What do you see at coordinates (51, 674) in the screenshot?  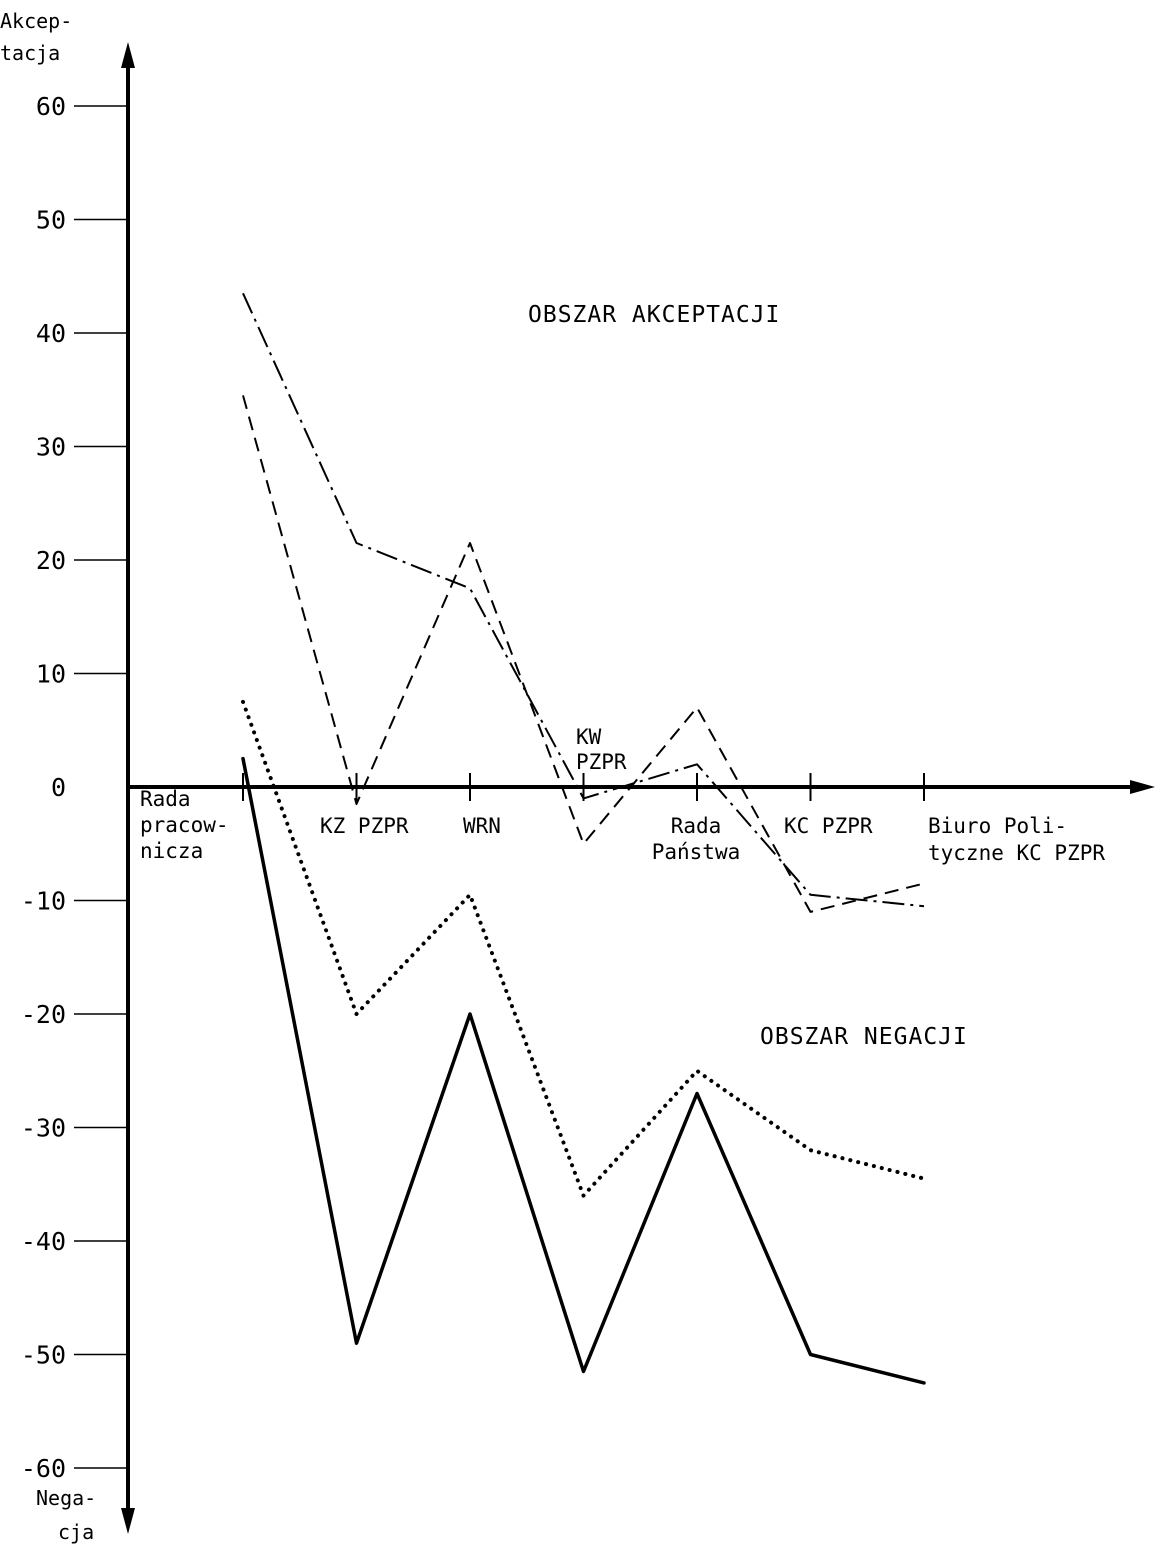 I see `y-tick-label: 10` at bounding box center [51, 674].